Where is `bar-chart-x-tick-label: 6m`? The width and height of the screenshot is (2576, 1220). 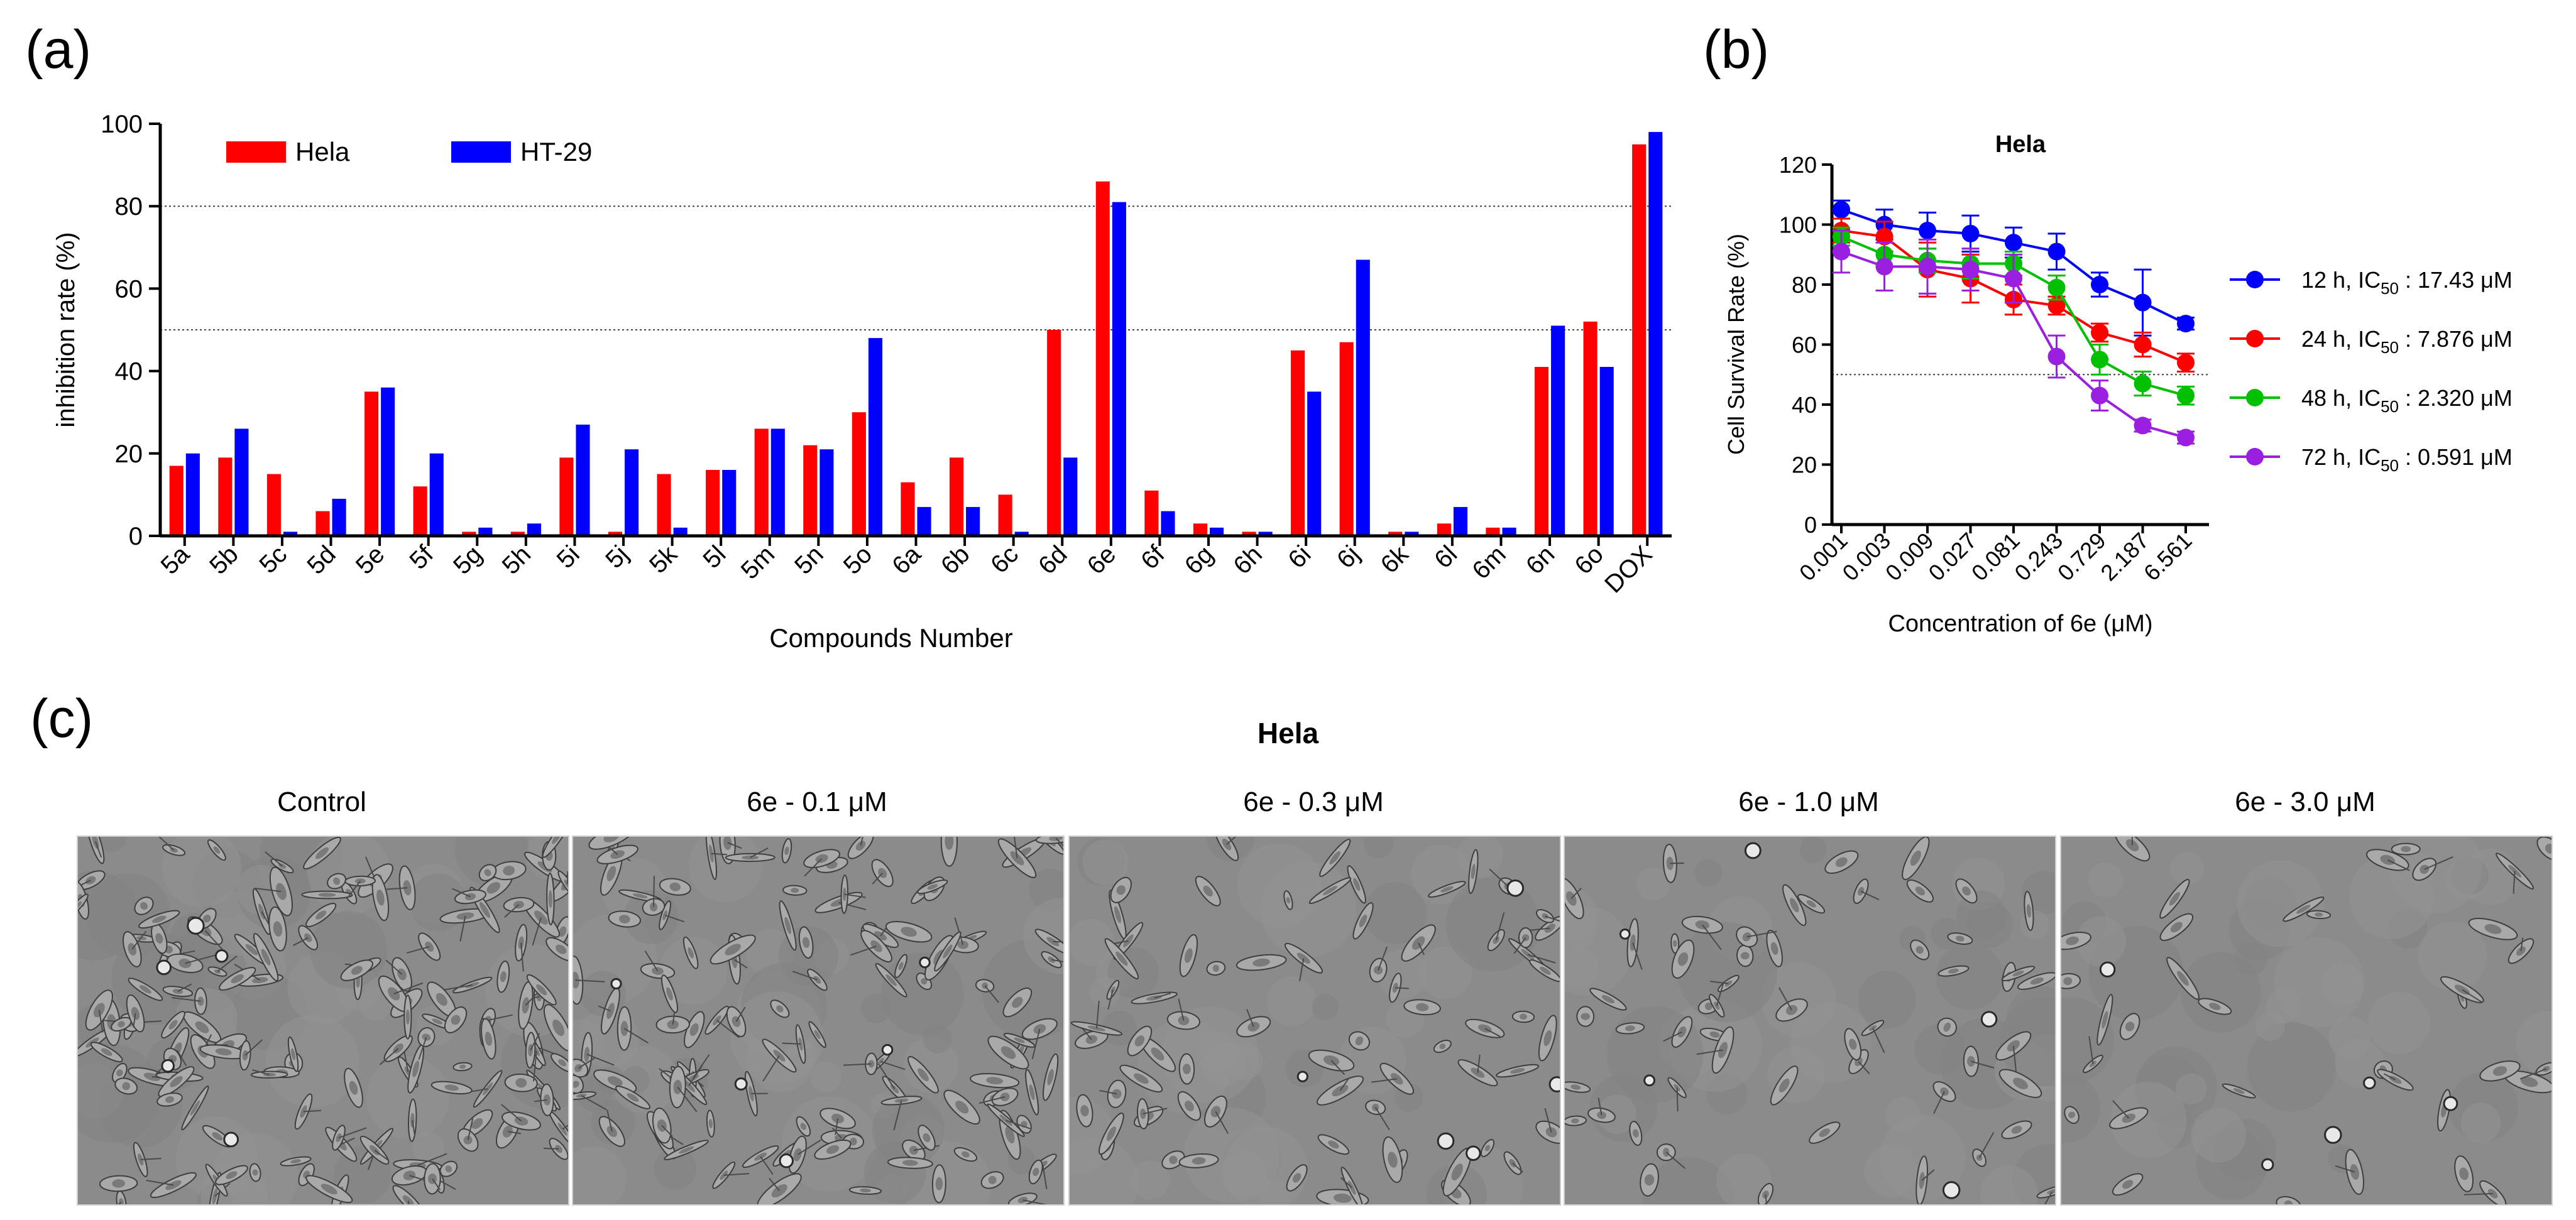 bar-chart-x-tick-label: 6m is located at coordinates (1489, 562).